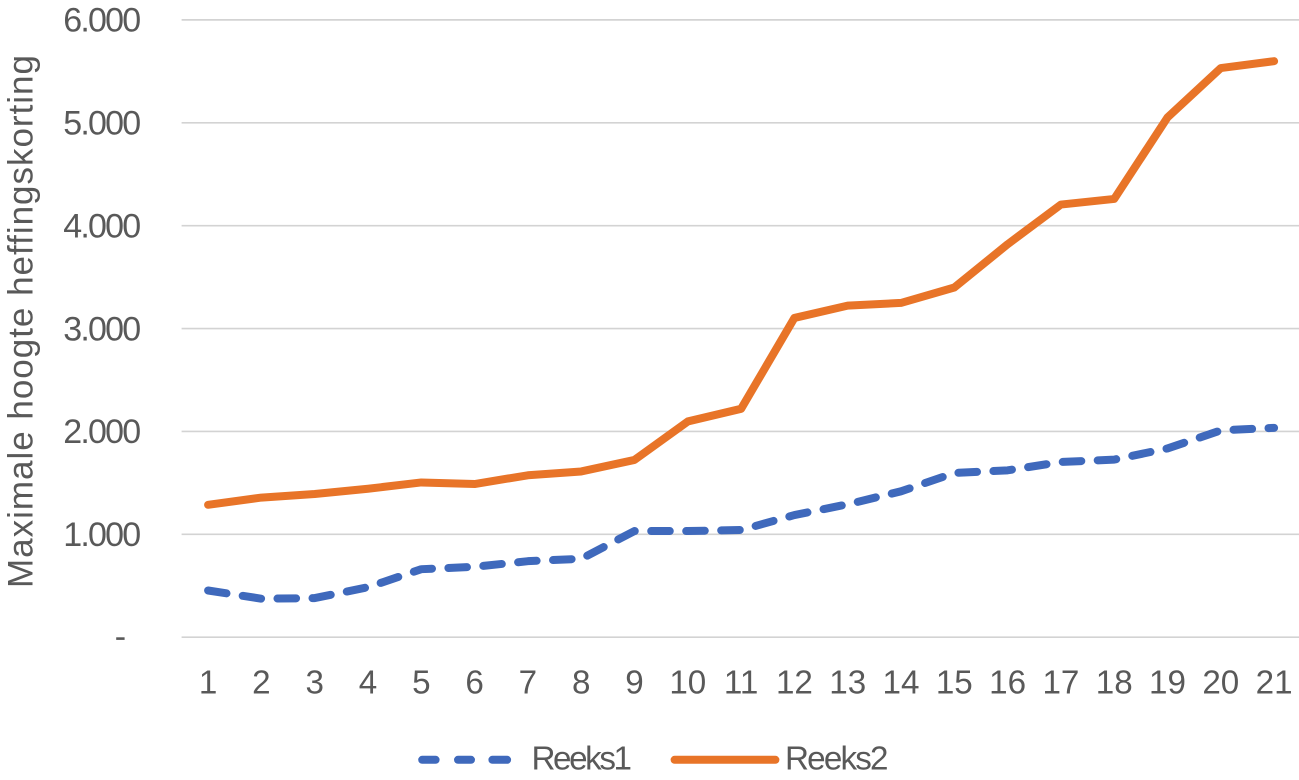 The image size is (1299, 780). I want to click on svg-text: 18, so click(1114, 682).